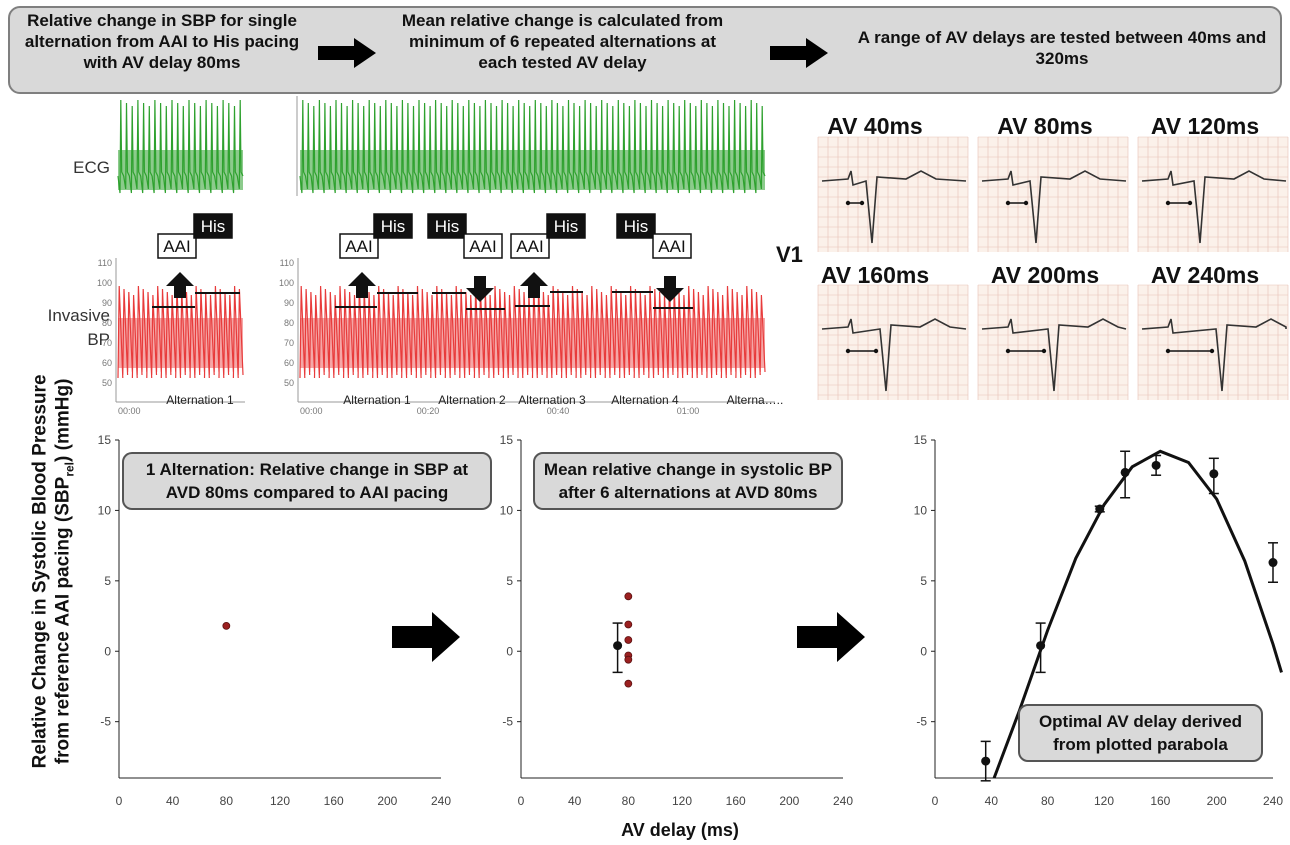  I want to click on time-tick-label: 00:40, so click(558, 411).